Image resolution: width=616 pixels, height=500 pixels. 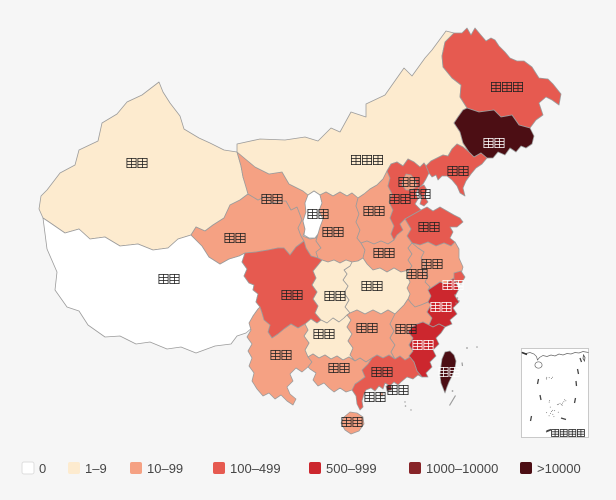 I want to click on svg-text: 100–499, so click(x=255, y=468).